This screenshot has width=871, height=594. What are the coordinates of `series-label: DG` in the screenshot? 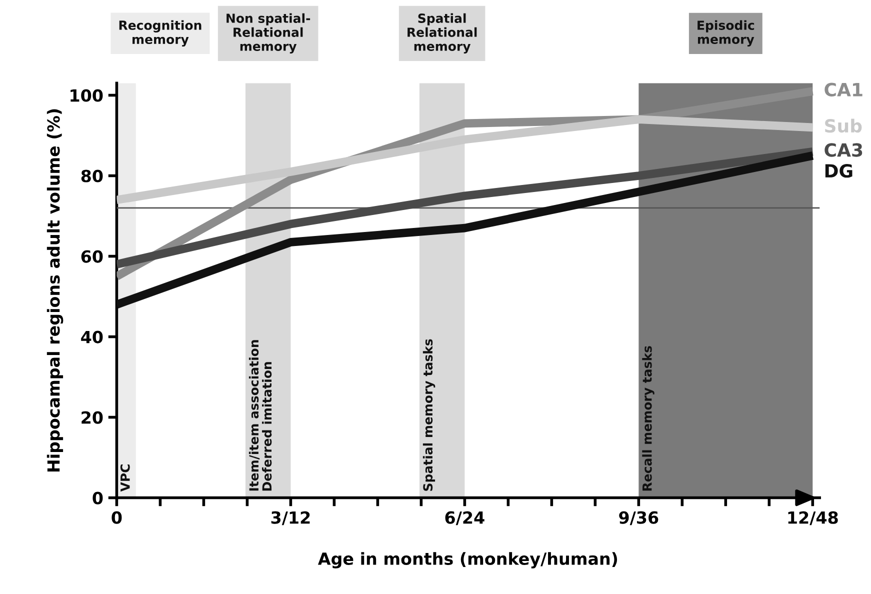 It's located at (838, 171).